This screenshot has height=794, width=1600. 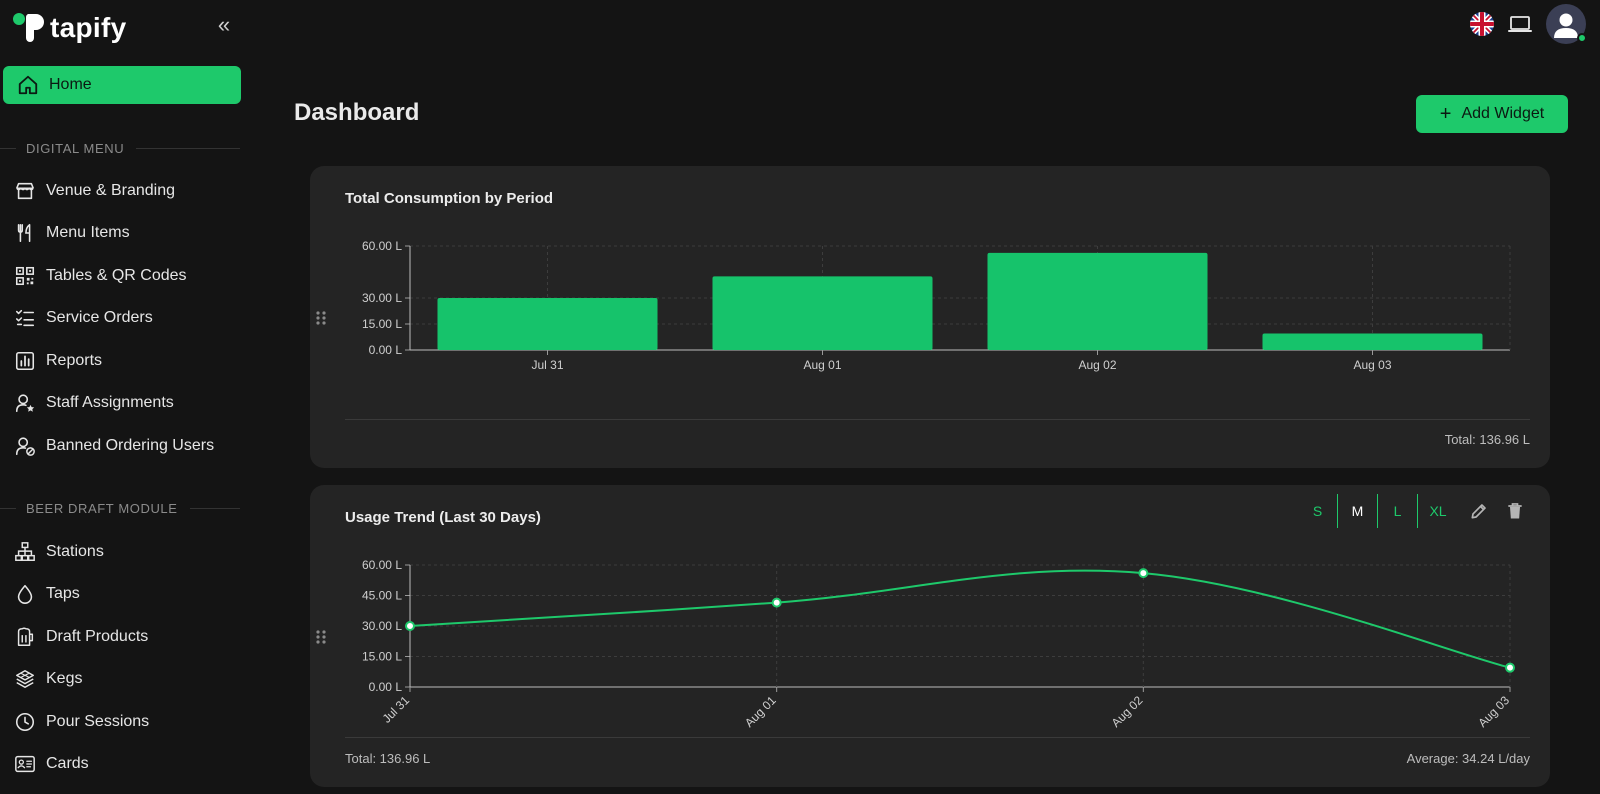 What do you see at coordinates (357, 112) in the screenshot?
I see `page-title: Dashboard` at bounding box center [357, 112].